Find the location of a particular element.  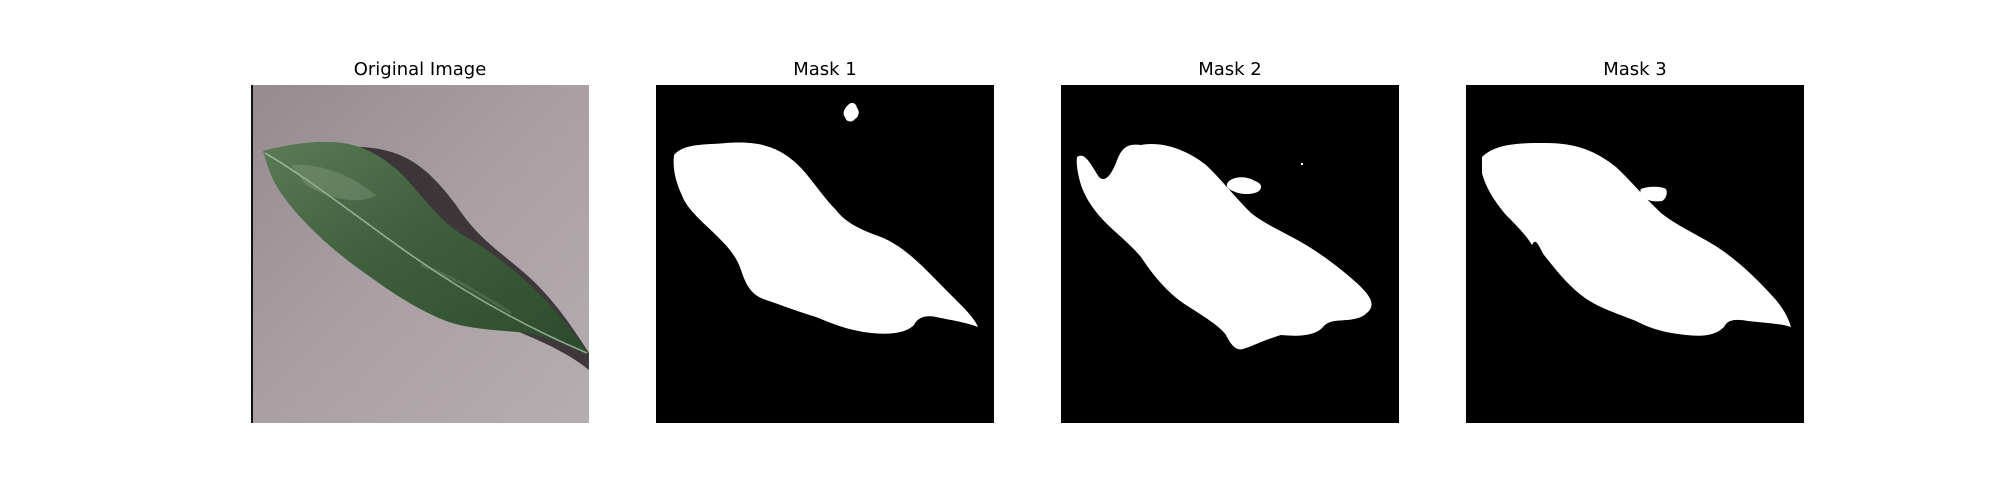

panel-title: Mask 2 is located at coordinates (1230, 69).